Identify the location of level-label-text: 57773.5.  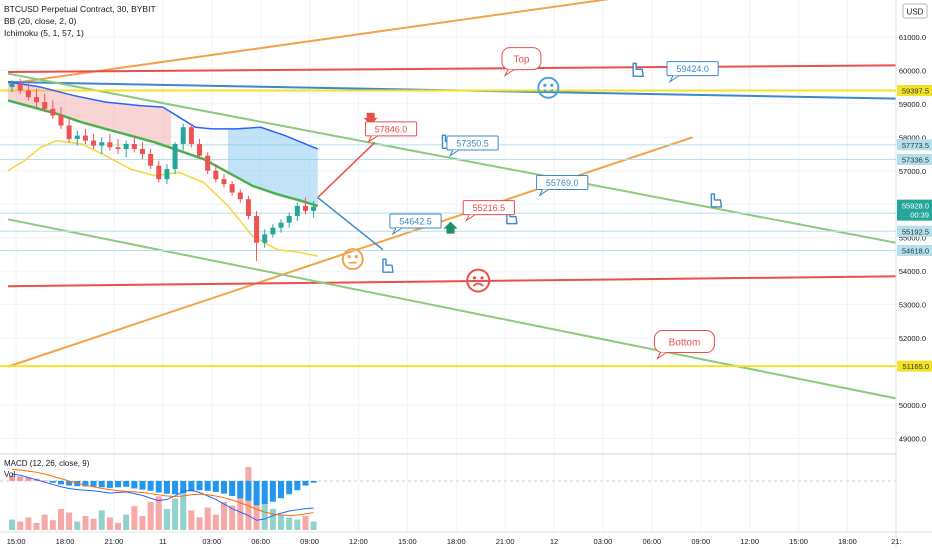
(915, 145).